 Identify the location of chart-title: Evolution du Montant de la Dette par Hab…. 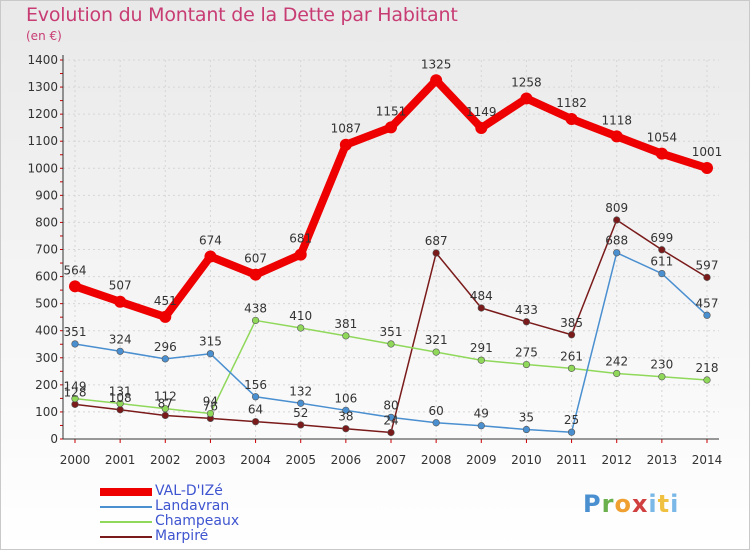
(242, 15).